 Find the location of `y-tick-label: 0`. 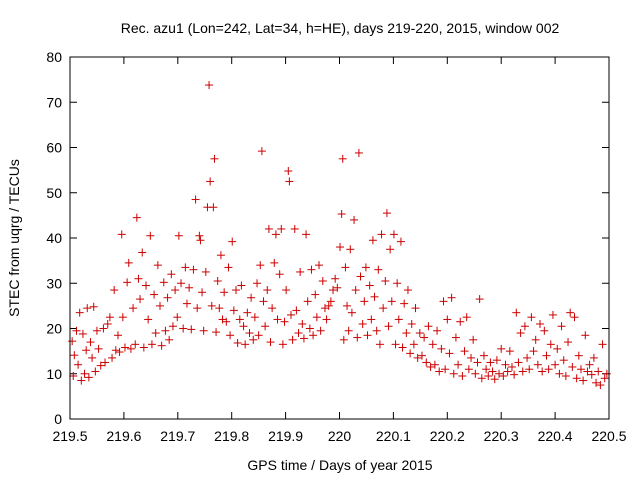

y-tick-label: 0 is located at coordinates (58, 419).